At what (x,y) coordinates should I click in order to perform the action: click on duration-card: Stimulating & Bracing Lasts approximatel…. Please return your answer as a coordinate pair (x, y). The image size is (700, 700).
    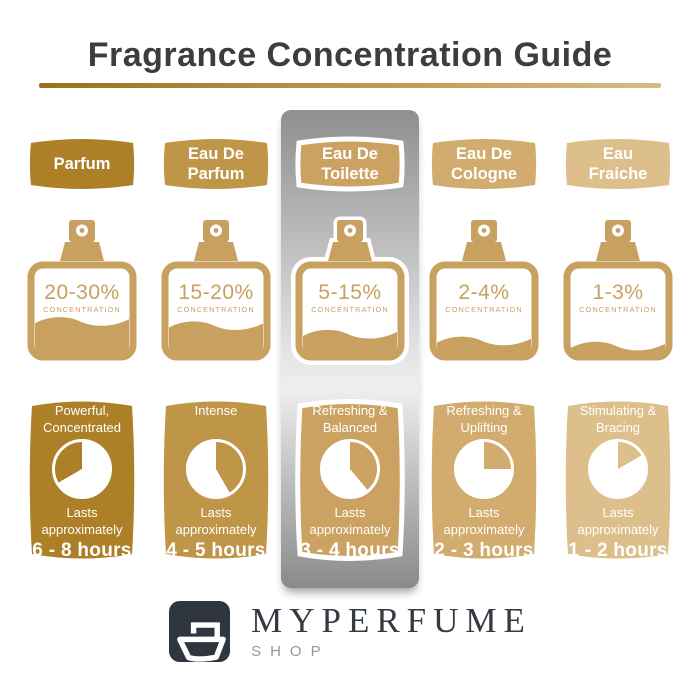
    Looking at the image, I should click on (618, 480).